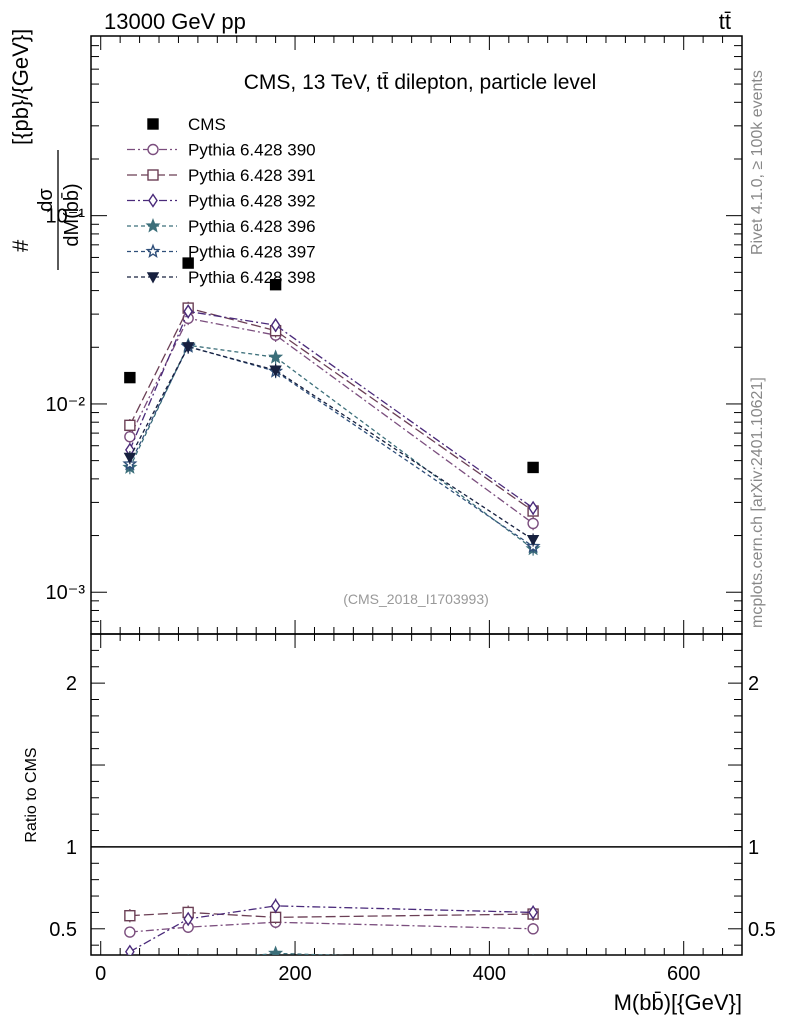 The width and height of the screenshot is (786, 1024). I want to click on legend-label-s398: Pythia 6.428 398, so click(252, 277).